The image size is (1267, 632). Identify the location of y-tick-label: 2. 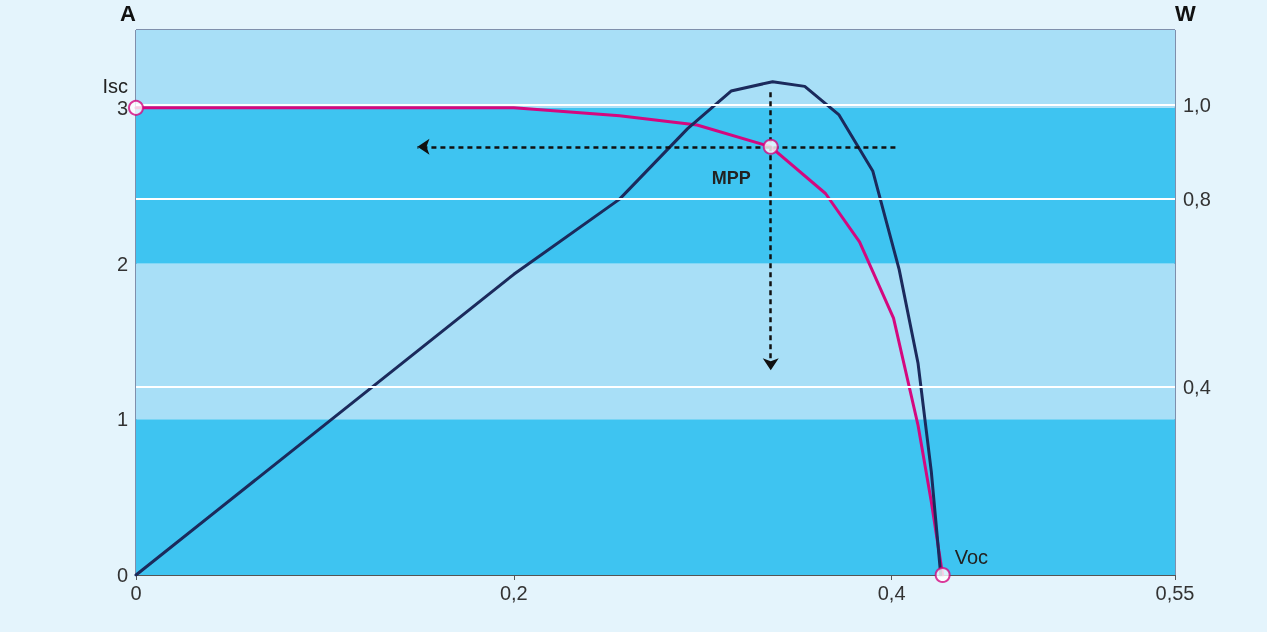
(122, 263).